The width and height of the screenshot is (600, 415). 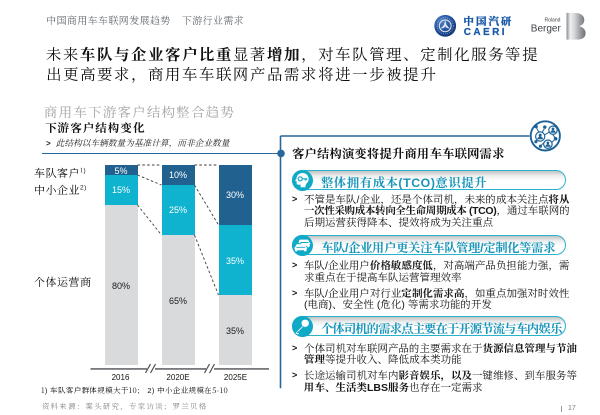 I want to click on svg-text: Roland, so click(x=553, y=21).